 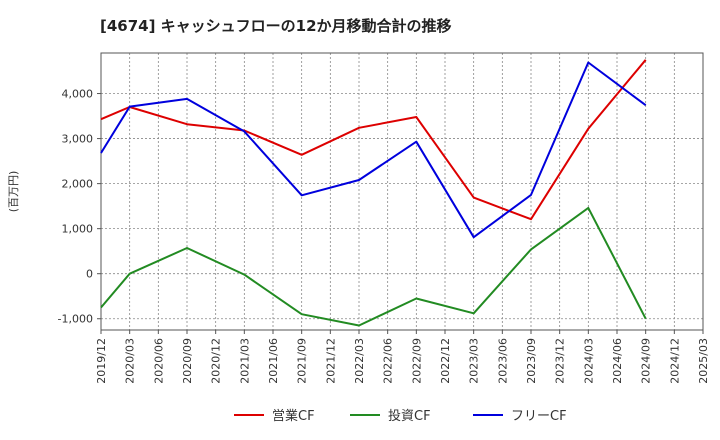 What do you see at coordinates (276, 26) in the screenshot?
I see `chart-title: [4674] キャッシュフローの12か月移動合計の推移` at bounding box center [276, 26].